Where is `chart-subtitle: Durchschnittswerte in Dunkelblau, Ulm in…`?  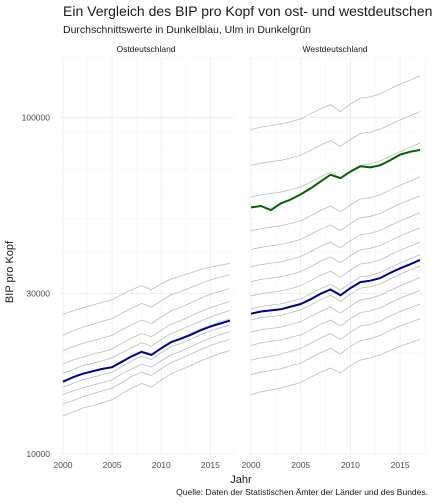
chart-subtitle: Durchschnittswerte in Dunkelblau, Ulm in… is located at coordinates (187, 30).